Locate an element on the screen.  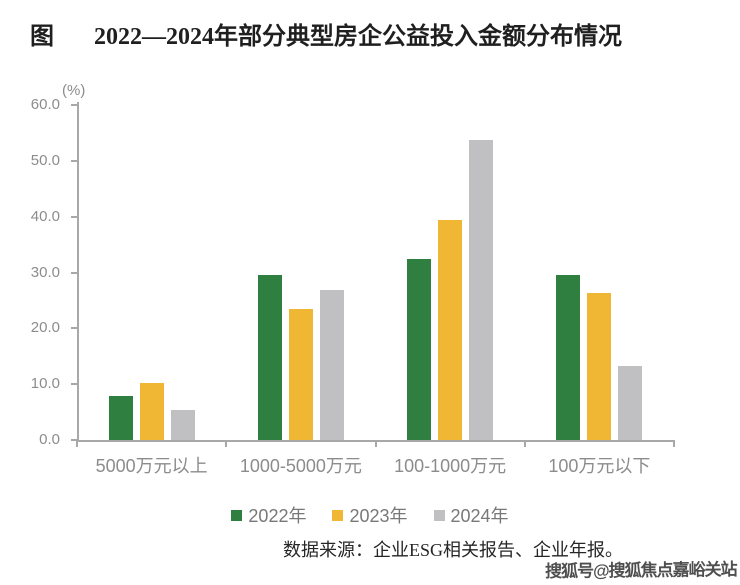
bar-series0-cat0 is located at coordinates (120, 417).